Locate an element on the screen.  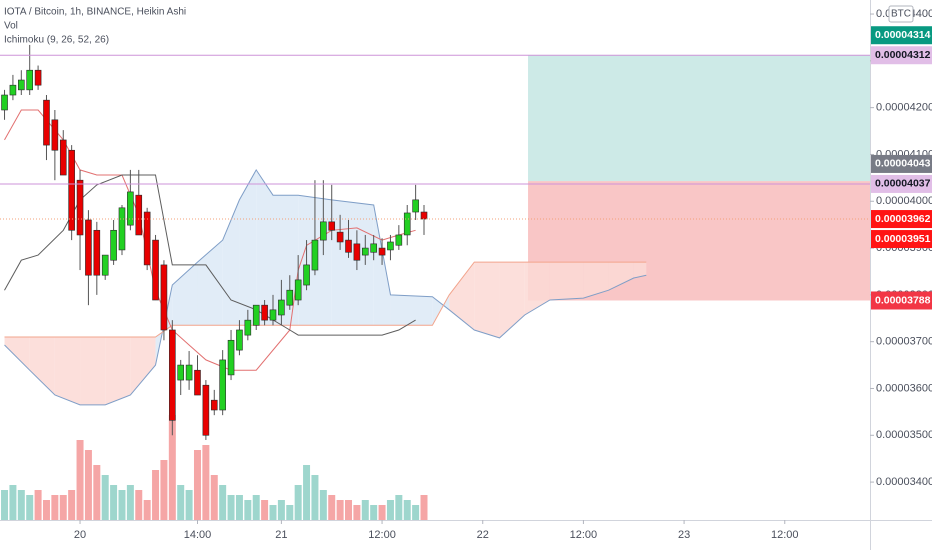
x-tick-label: 21 is located at coordinates (281, 535).